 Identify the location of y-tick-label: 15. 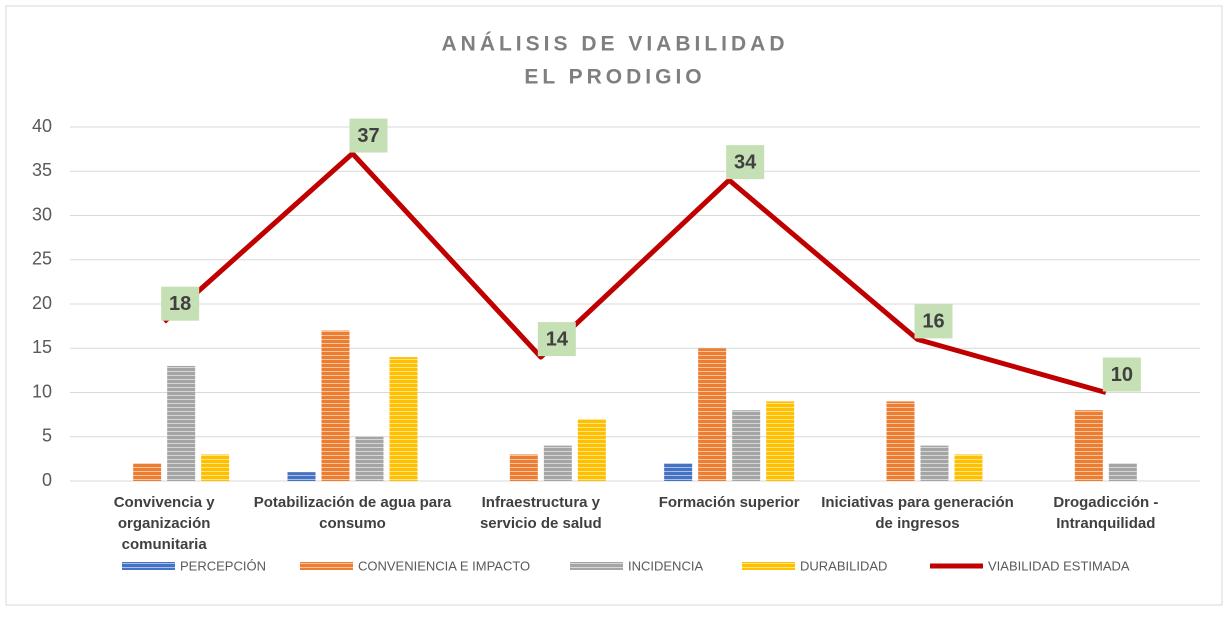
(42, 347).